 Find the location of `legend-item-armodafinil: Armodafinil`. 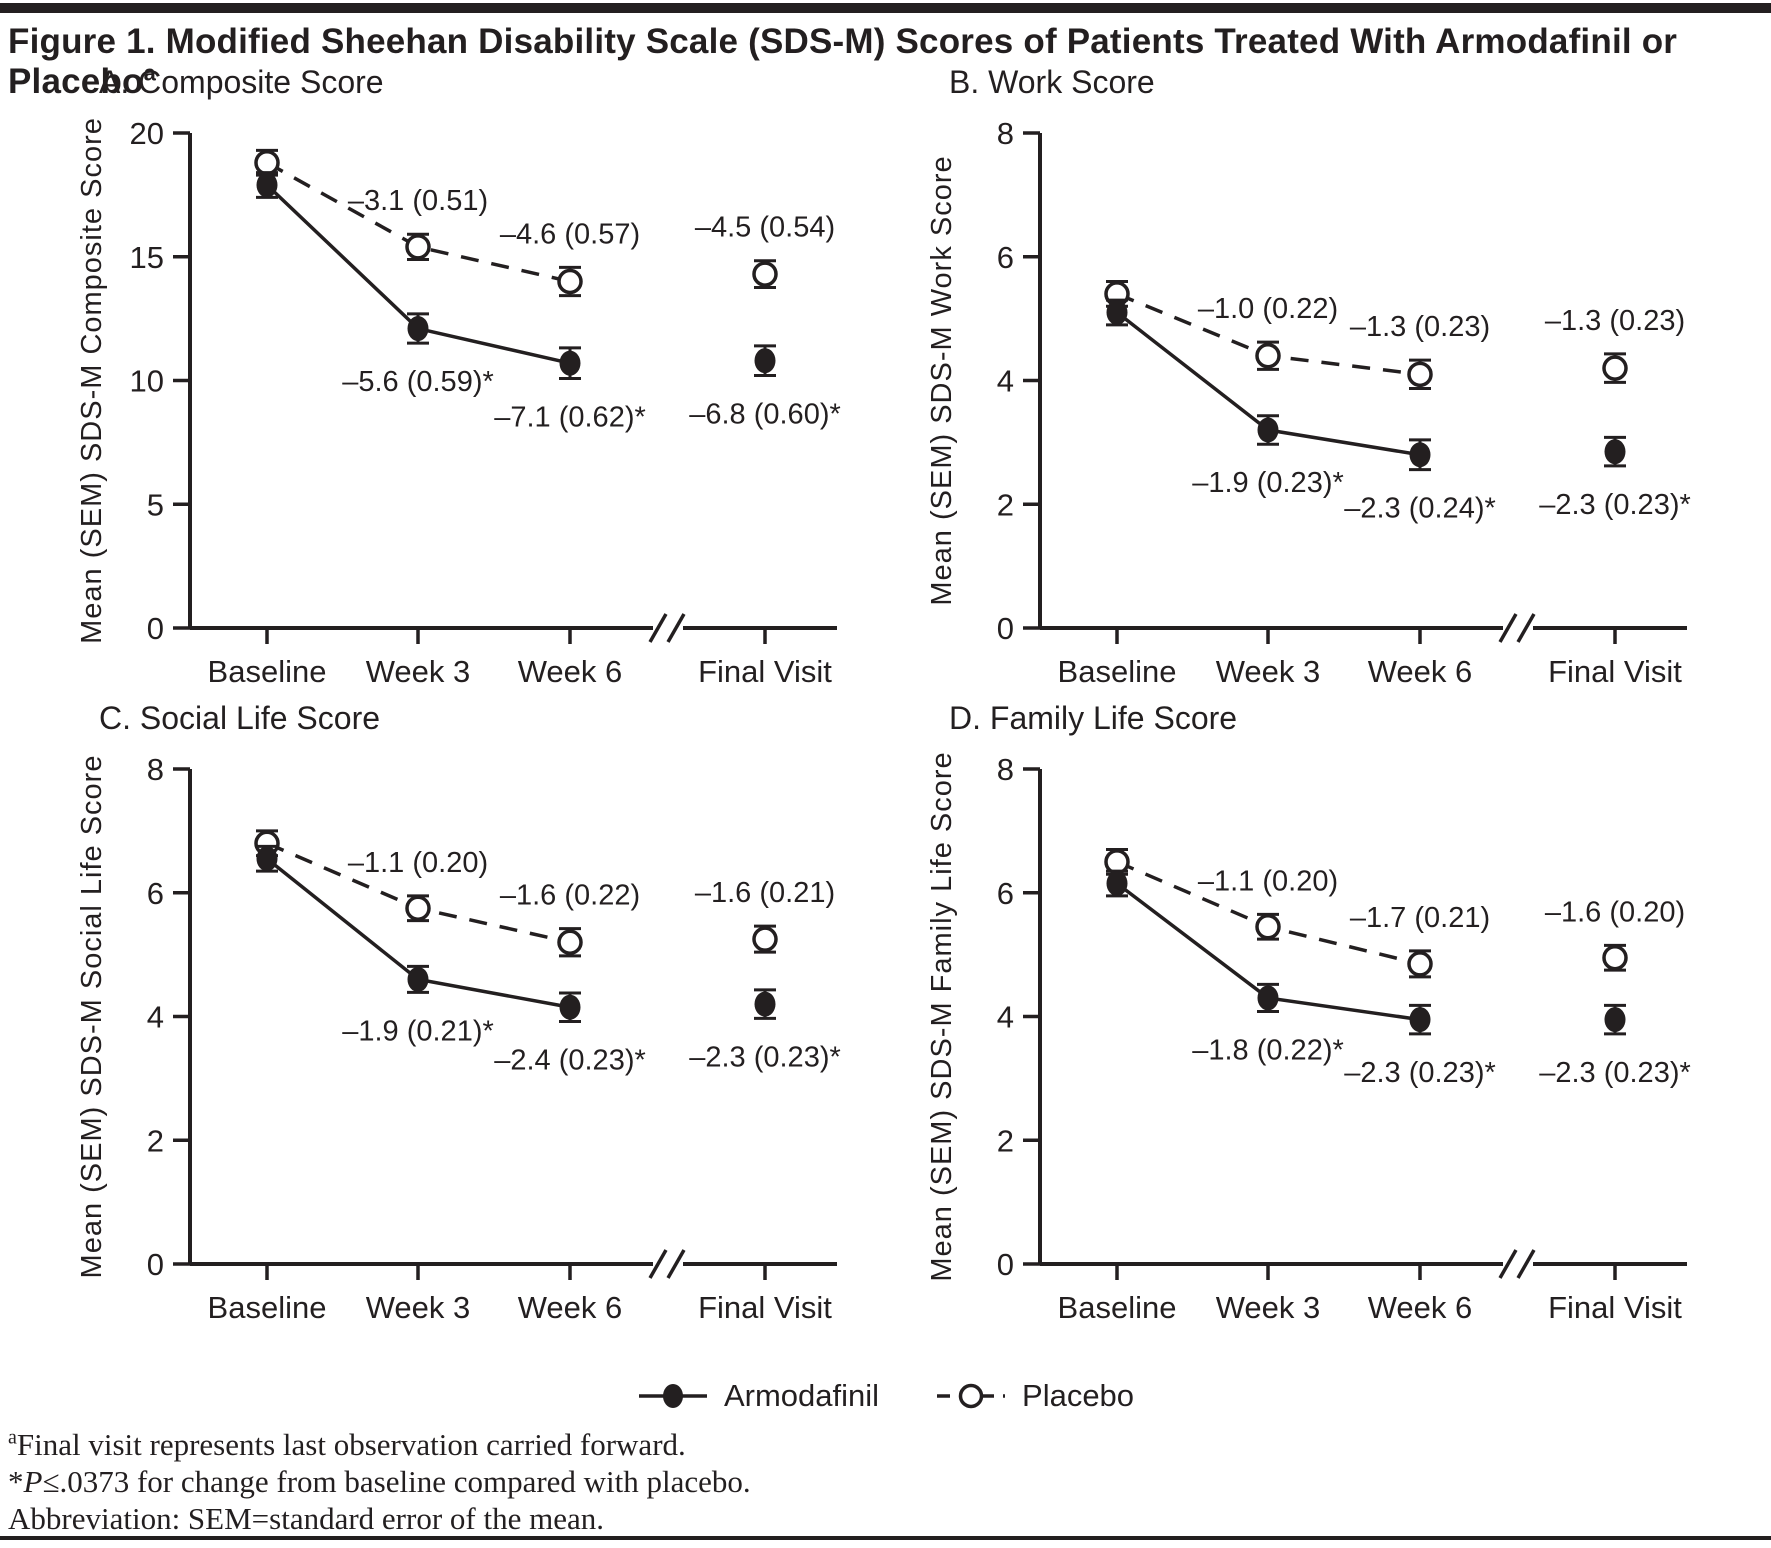

legend-item-armodafinil: Armodafinil is located at coordinates (758, 1396).